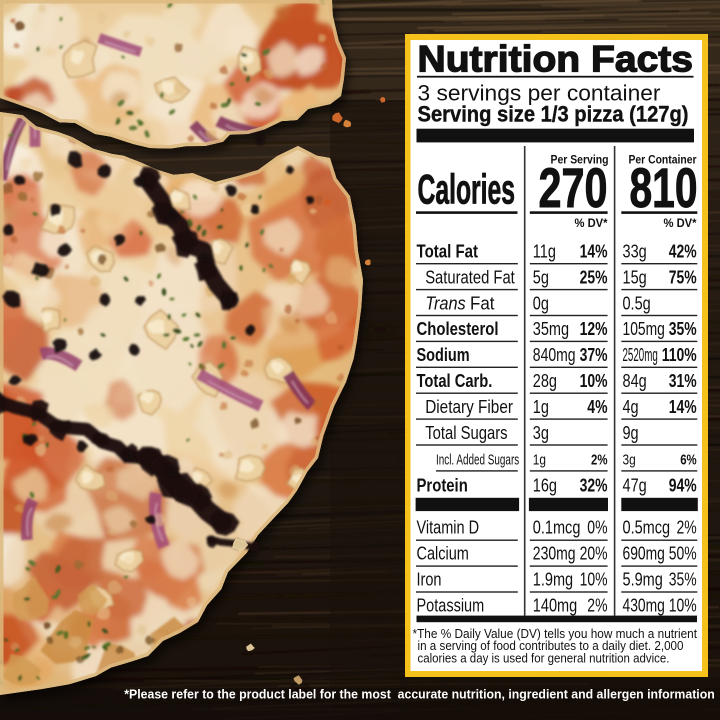 Image resolution: width=720 pixels, height=720 pixels. I want to click on svg-text: 5g, so click(541, 276).